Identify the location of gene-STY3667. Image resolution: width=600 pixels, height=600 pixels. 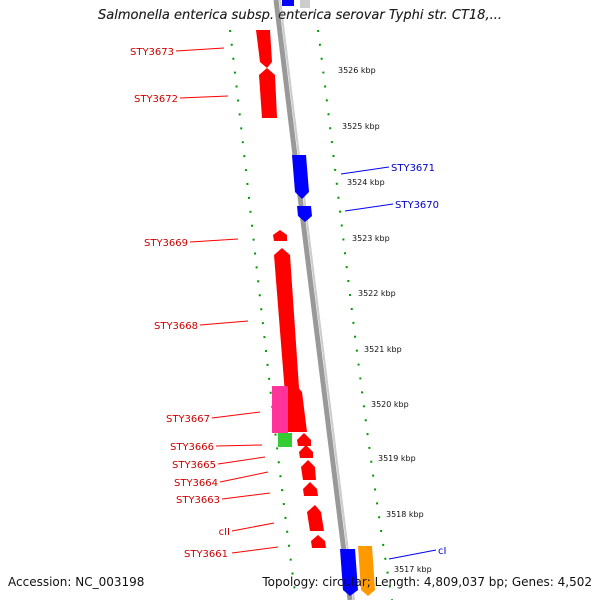
(298, 408).